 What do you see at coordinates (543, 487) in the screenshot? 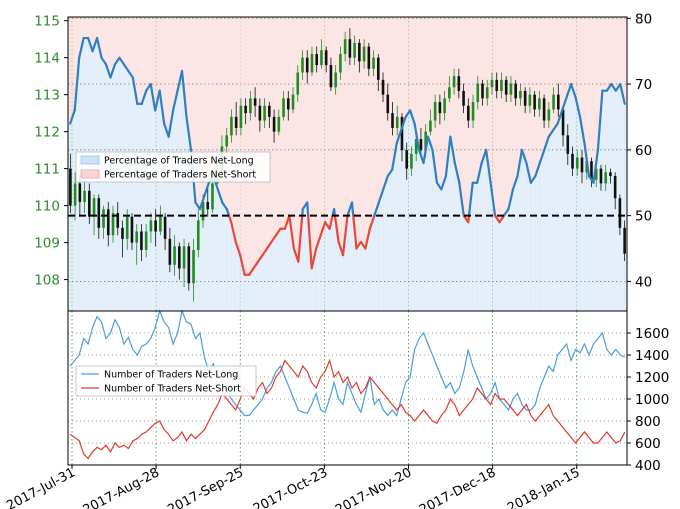
I see `date-tick-label: 2018-Jan-15` at bounding box center [543, 487].